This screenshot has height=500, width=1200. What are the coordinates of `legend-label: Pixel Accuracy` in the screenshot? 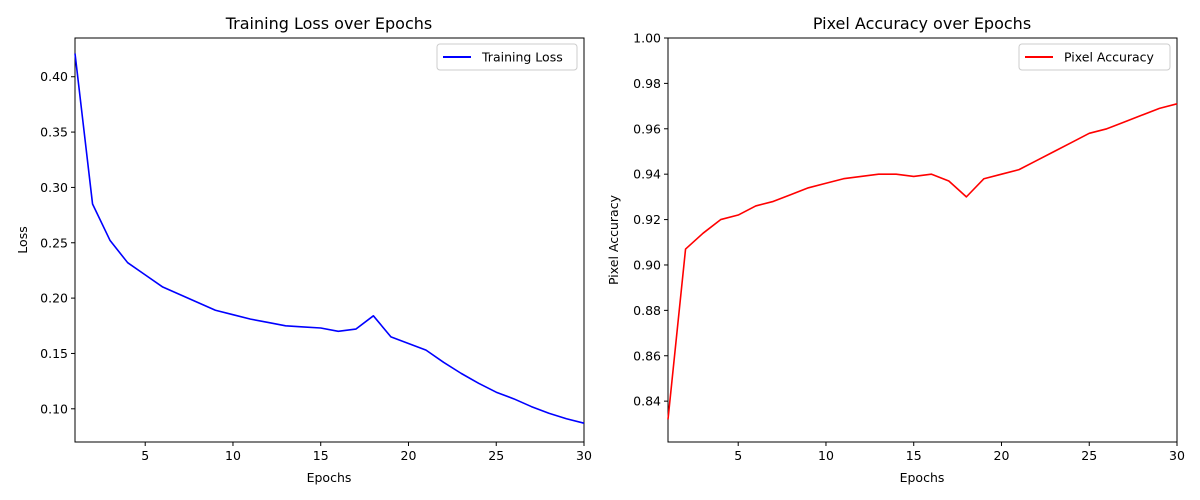 It's located at (1109, 57).